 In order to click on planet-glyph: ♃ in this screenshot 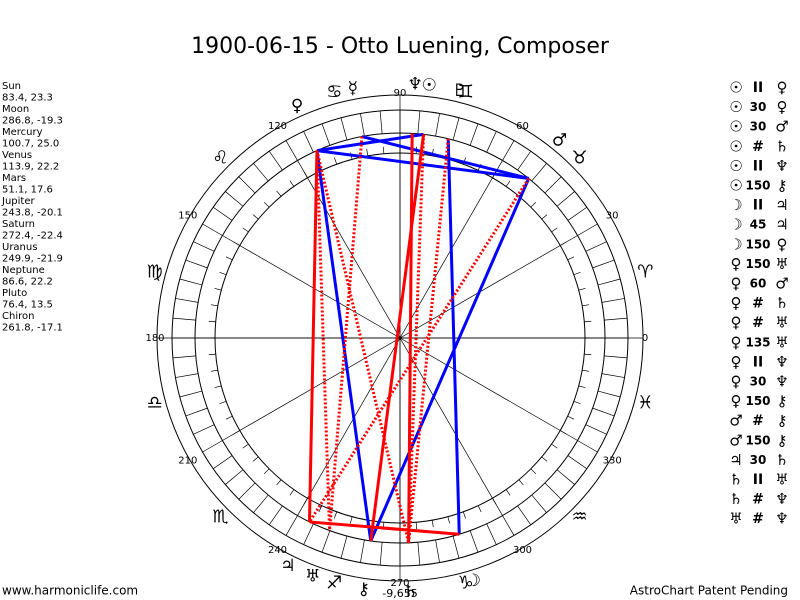, I will do `click(287, 566)`.